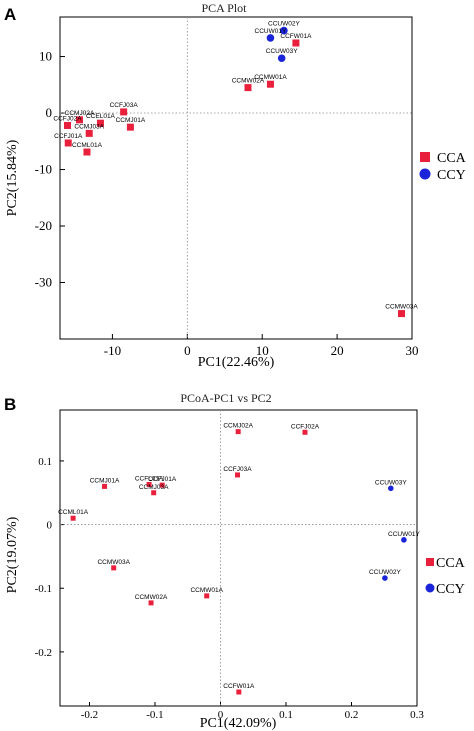  What do you see at coordinates (451, 563) in the screenshot?
I see `pcoa-legend-cca-label: CCA` at bounding box center [451, 563].